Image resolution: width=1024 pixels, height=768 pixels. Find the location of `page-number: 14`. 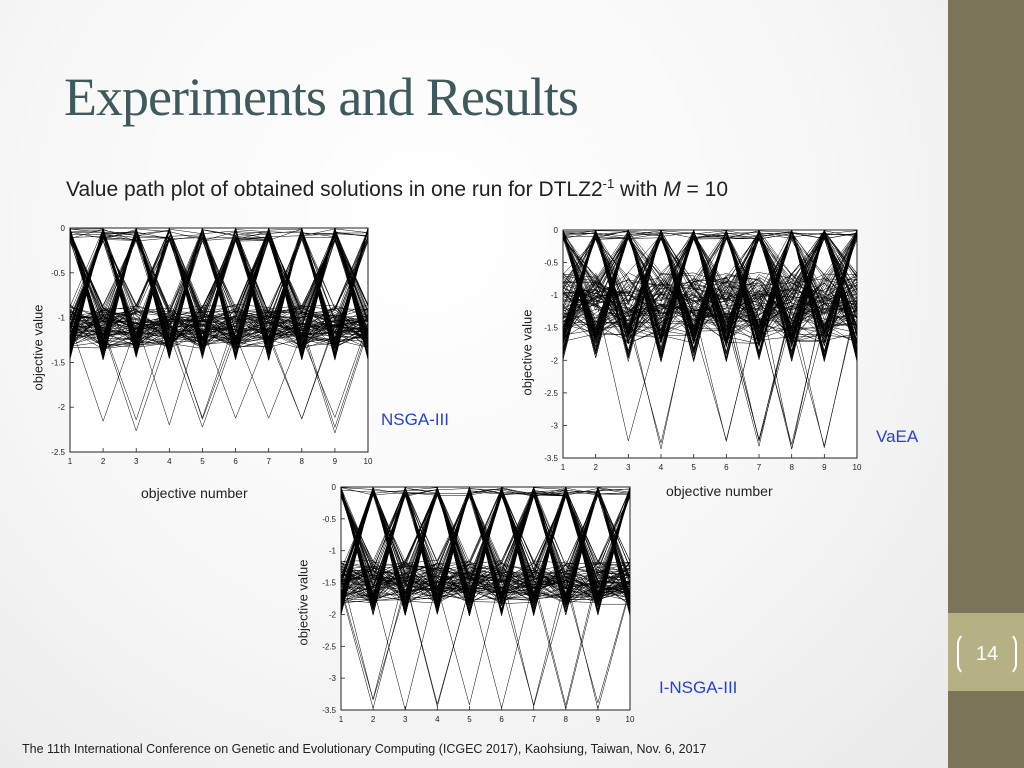

page-number: 14 is located at coordinates (987, 653).